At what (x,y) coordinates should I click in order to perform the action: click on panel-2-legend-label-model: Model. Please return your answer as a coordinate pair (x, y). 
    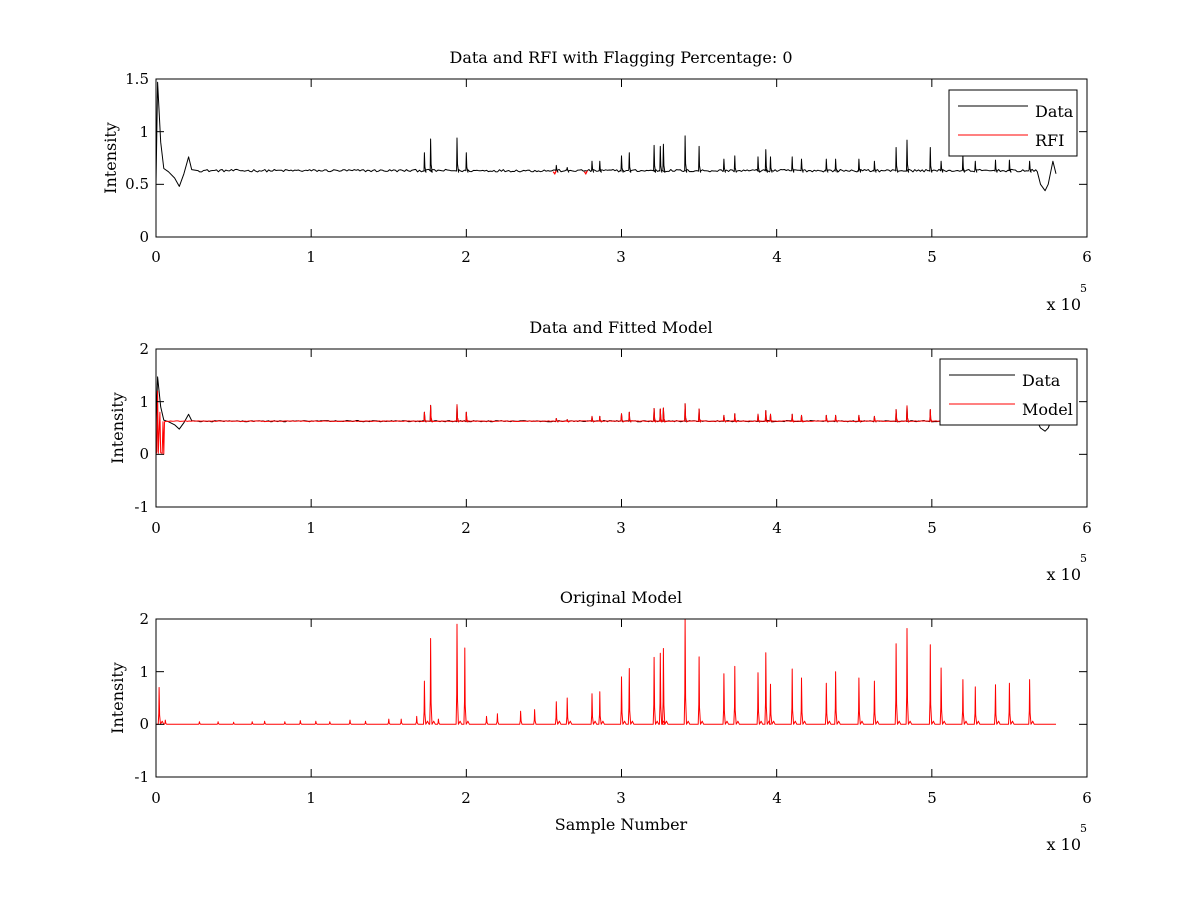
    Looking at the image, I should click on (1047, 409).